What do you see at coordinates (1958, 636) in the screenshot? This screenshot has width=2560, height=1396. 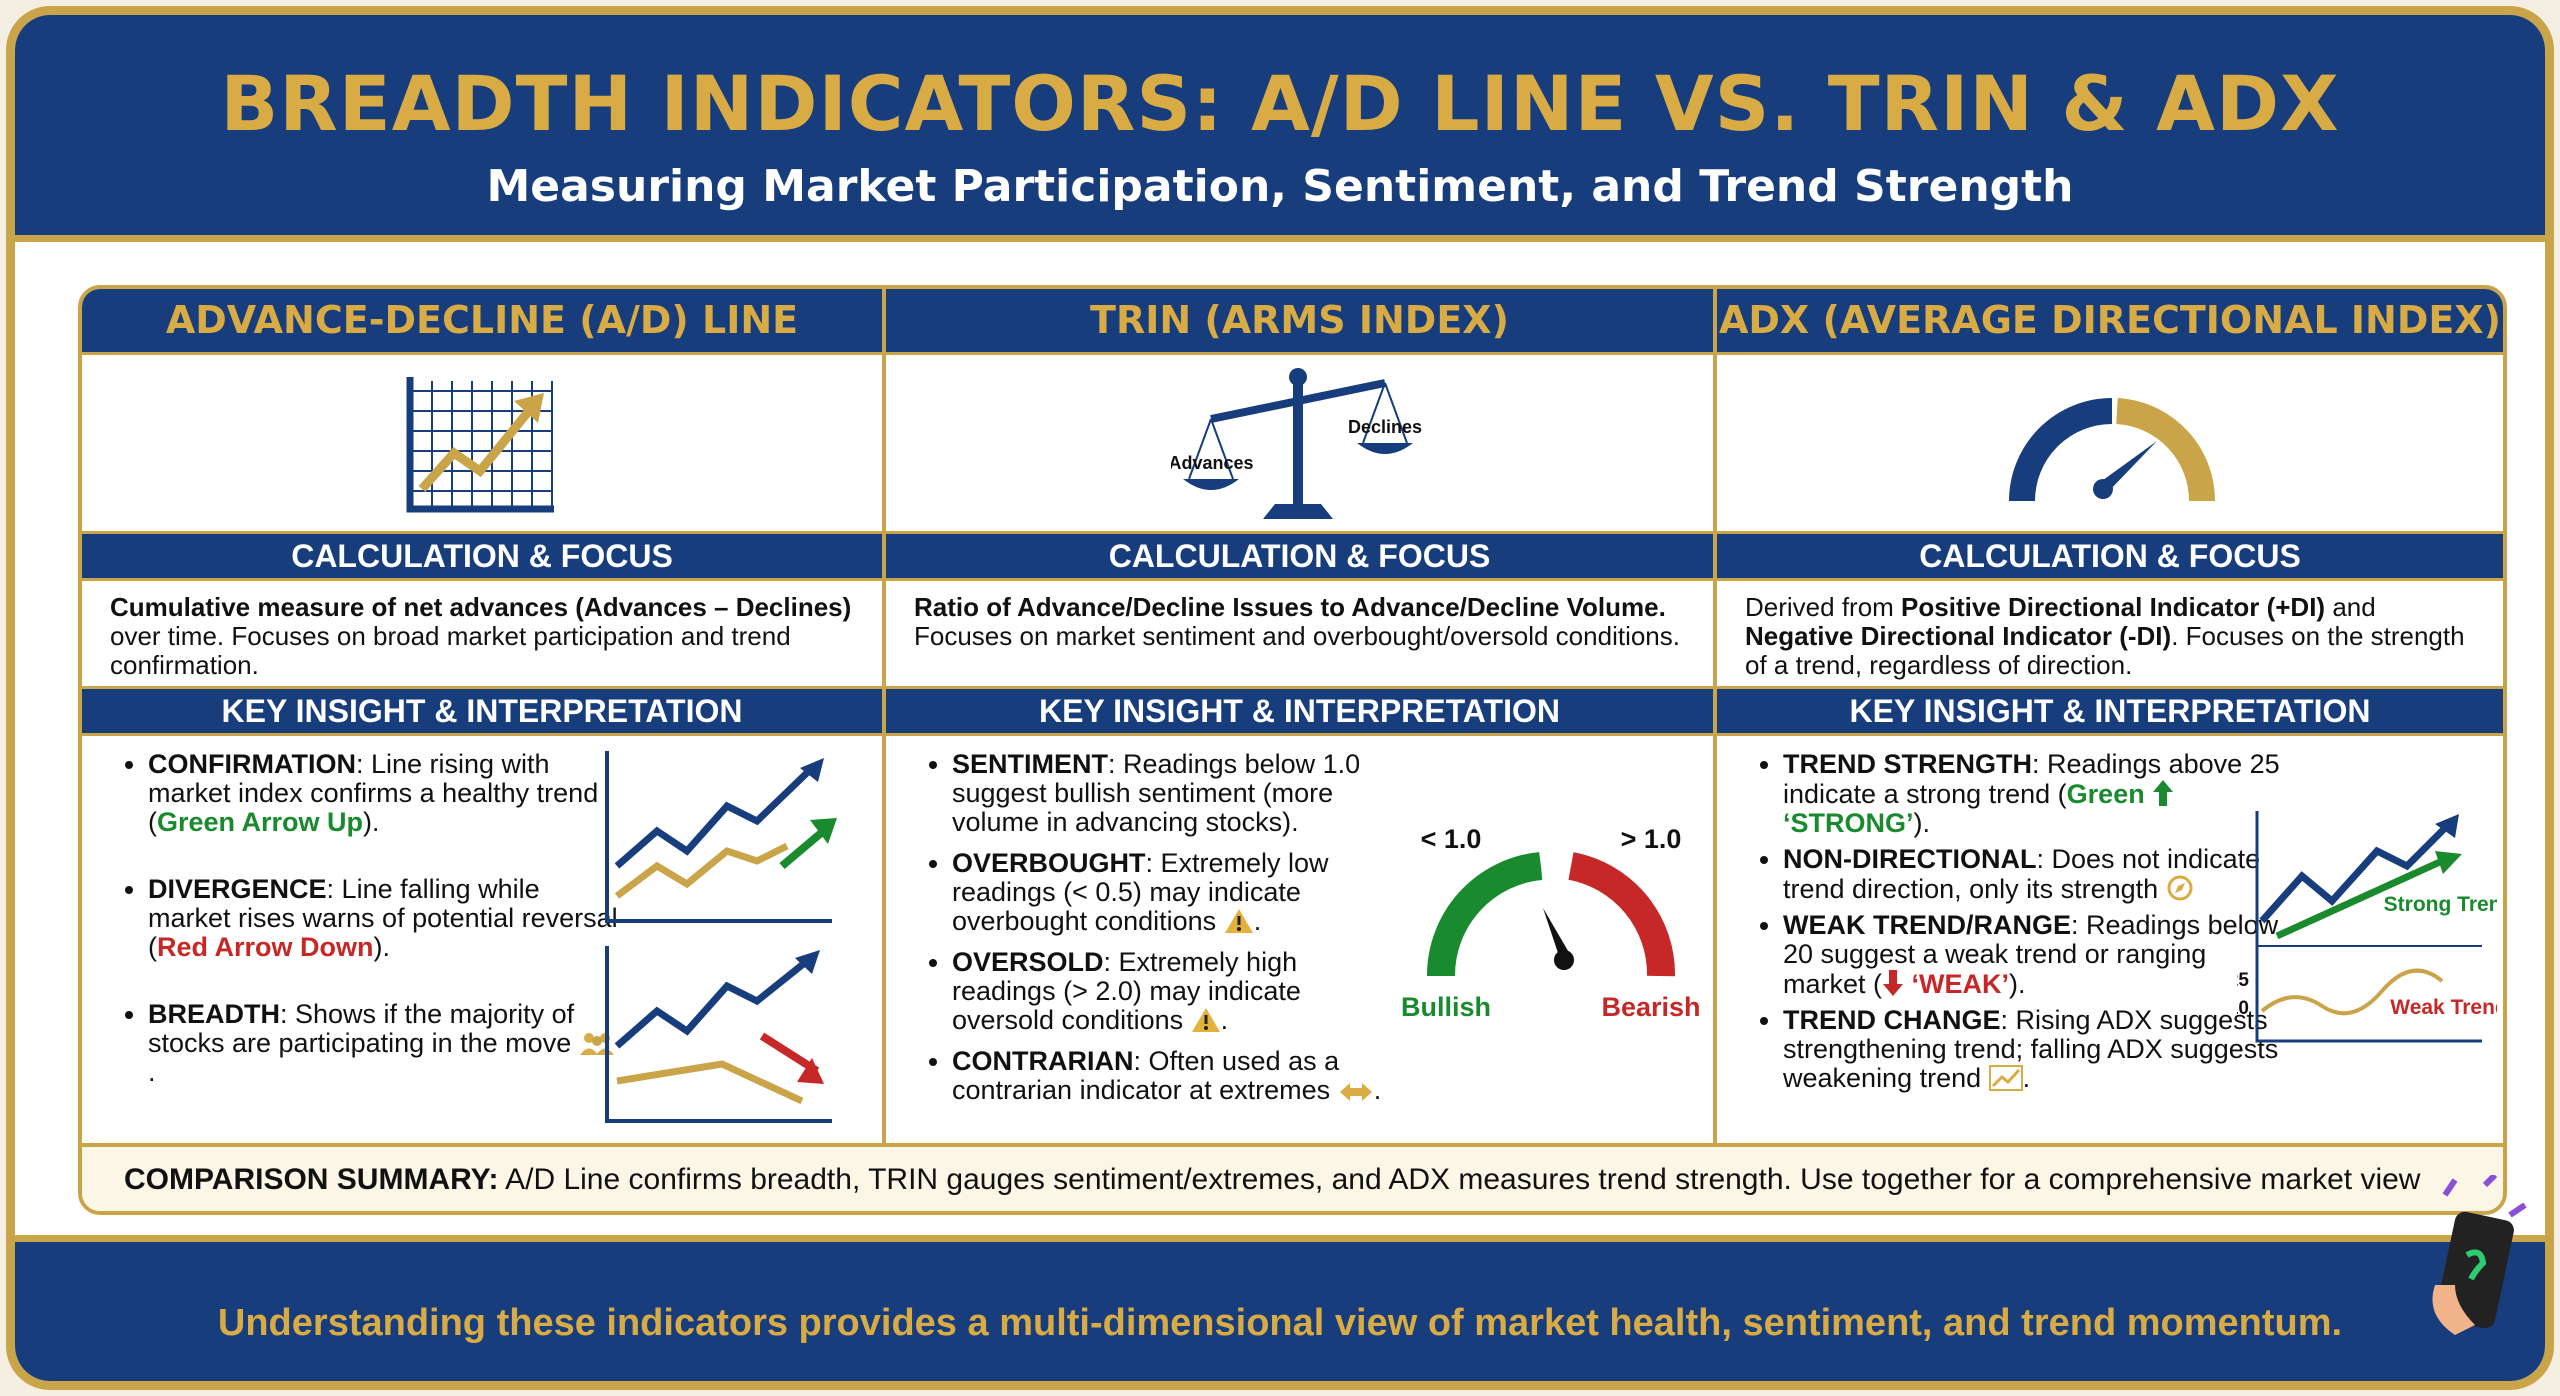 I see `bold-text: Negative Directional Indicator (-DI)` at bounding box center [1958, 636].